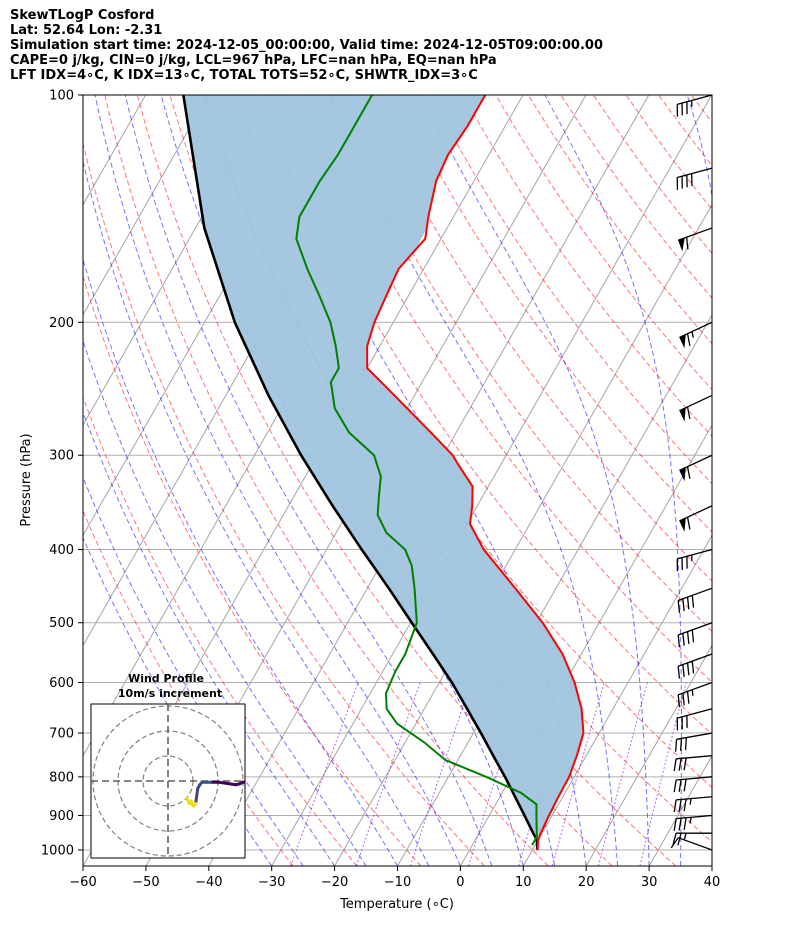 This screenshot has width=794, height=937. I want to click on location-text: Lat: 52.64 Lon: -2.31, so click(86, 30).